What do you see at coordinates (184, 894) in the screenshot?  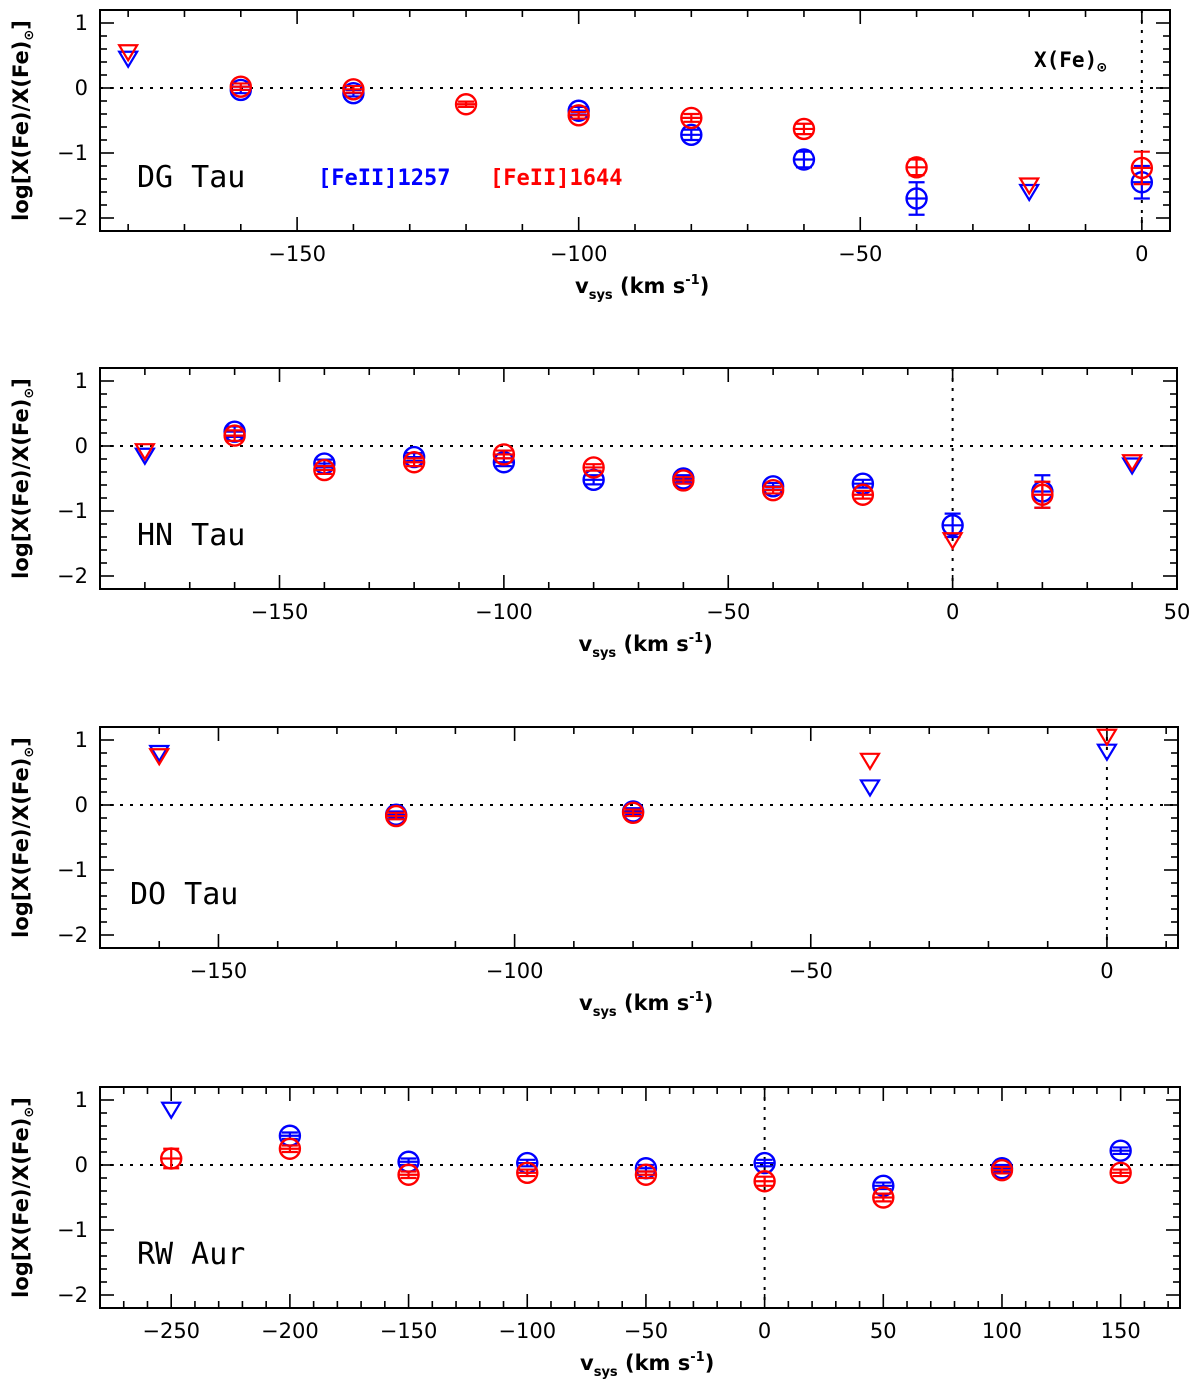 I see `star-name: DO Tau` at bounding box center [184, 894].